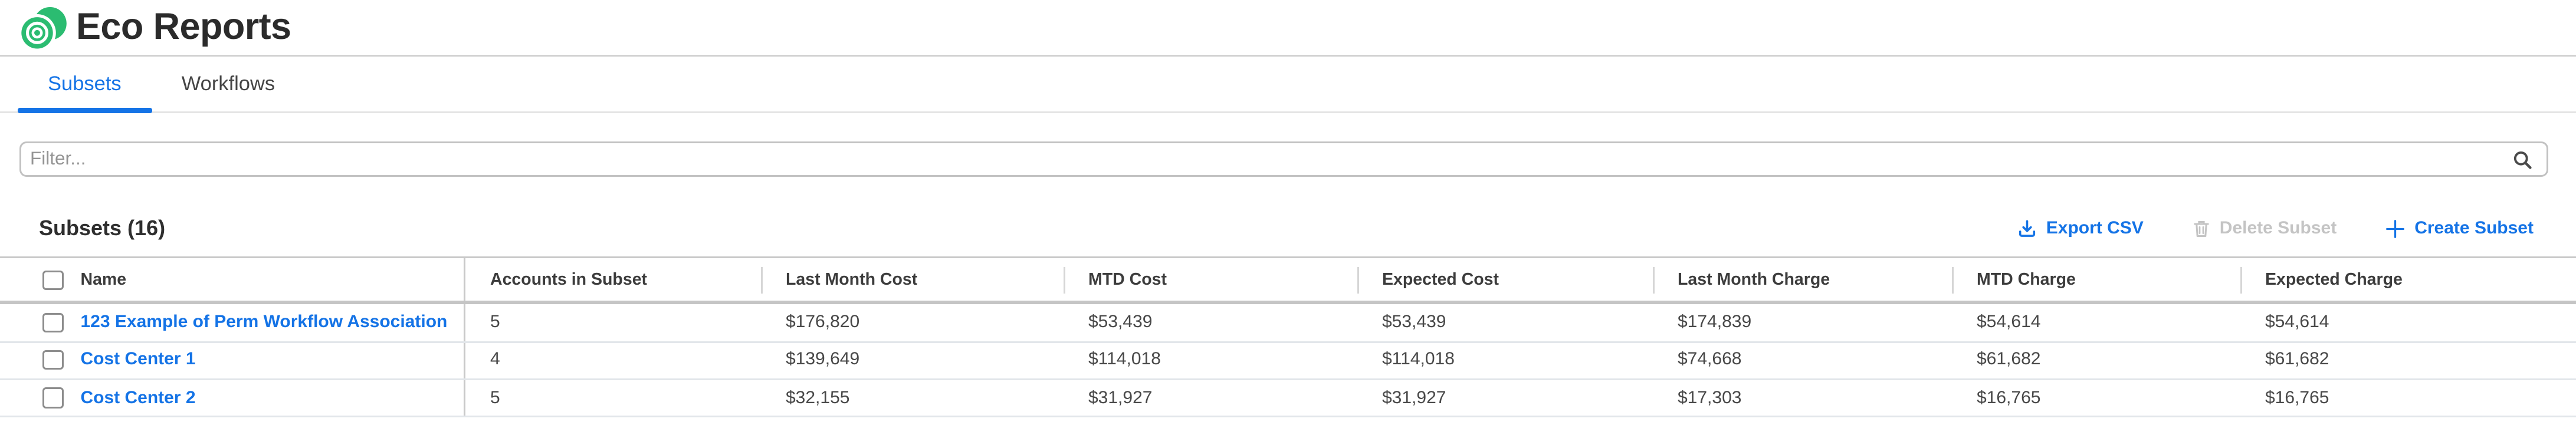 The width and height of the screenshot is (2576, 425). I want to click on section-bar: Subsets (16) Export CSV Delete Subset, so click(1286, 228).